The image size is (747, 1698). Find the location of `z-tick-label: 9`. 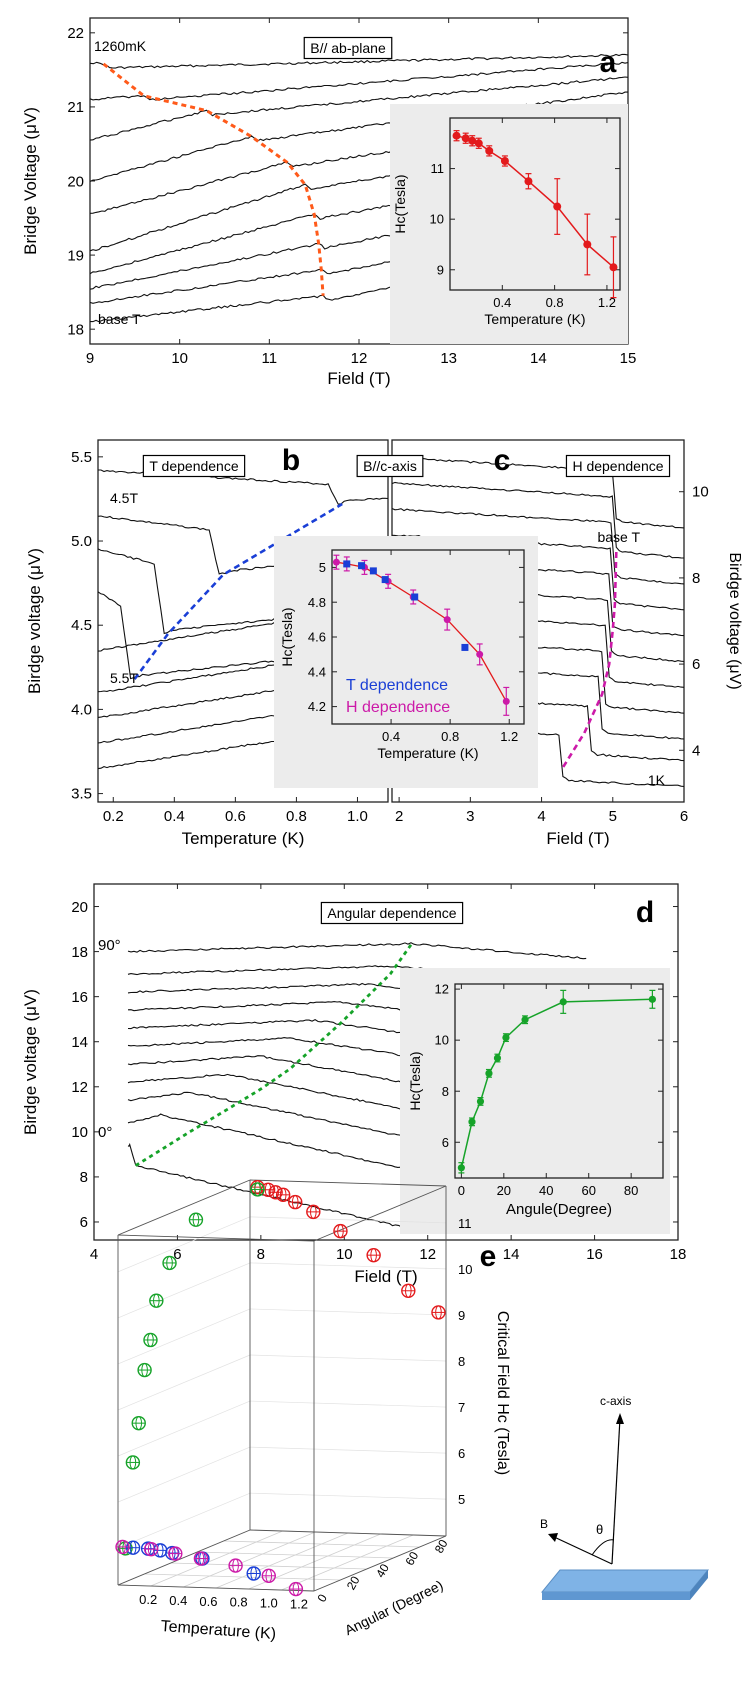

z-tick-label: 9 is located at coordinates (461, 1315).